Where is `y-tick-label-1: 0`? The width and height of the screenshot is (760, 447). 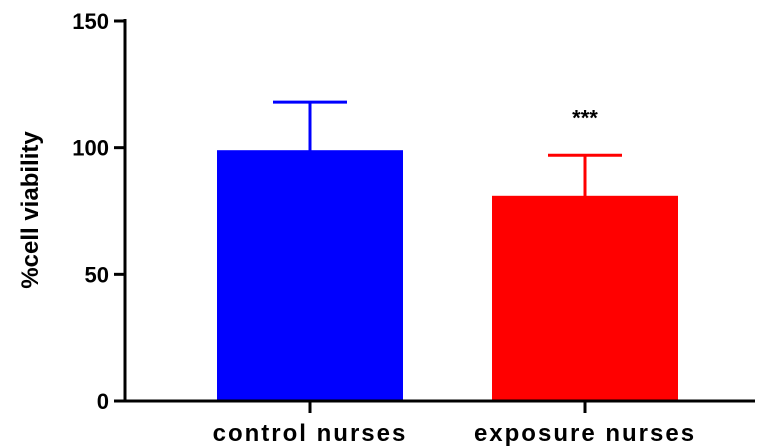 y-tick-label-1: 0 is located at coordinates (103, 401).